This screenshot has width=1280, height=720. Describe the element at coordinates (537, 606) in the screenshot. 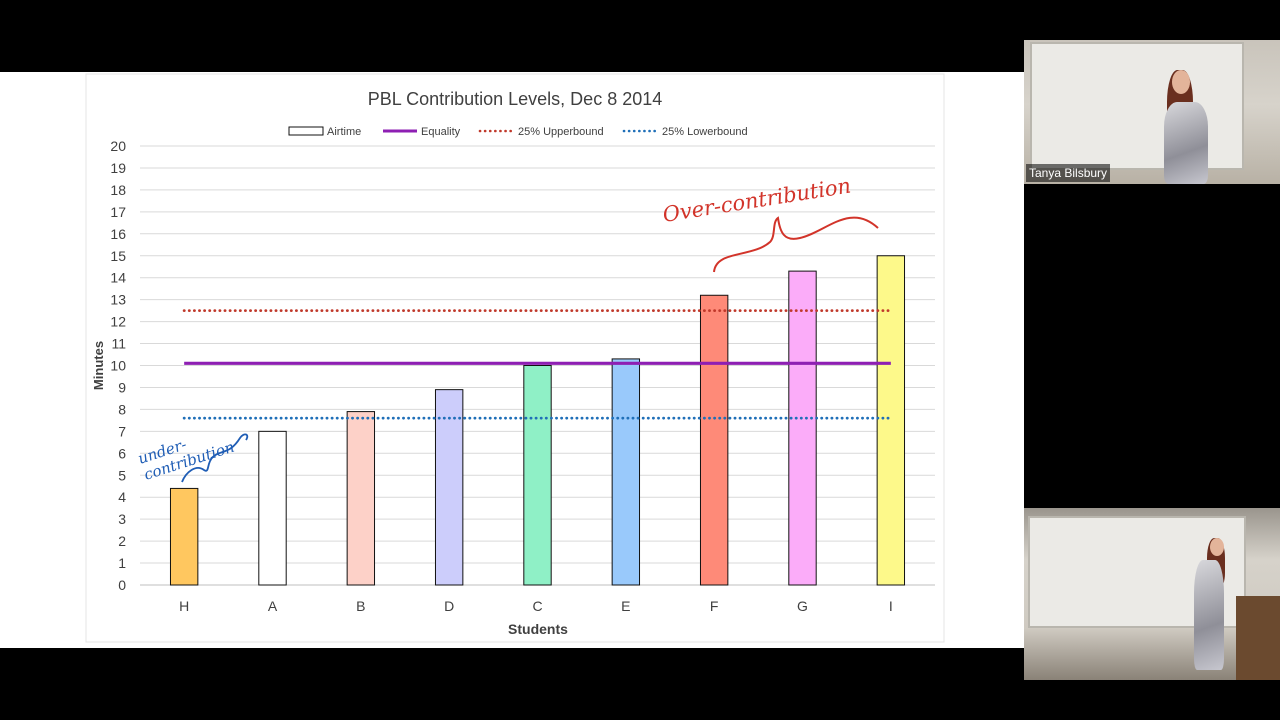

I see `x-tick-label: C` at that location.